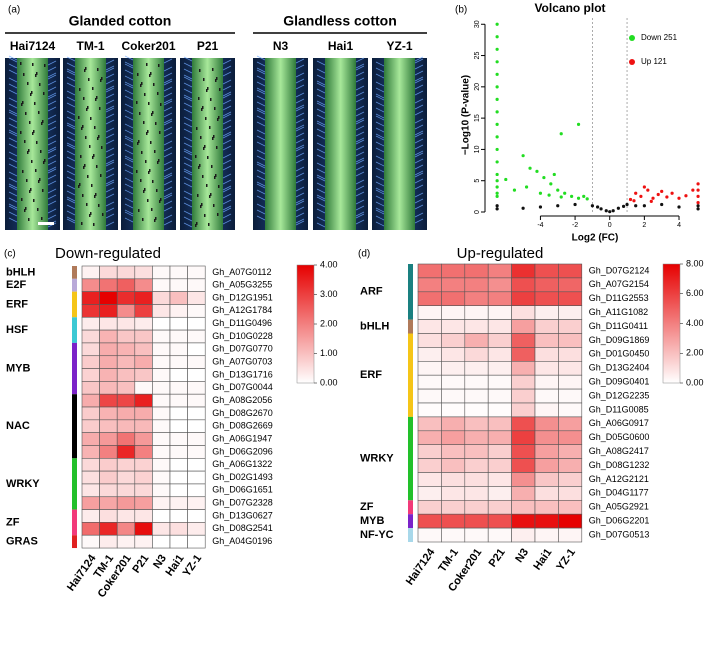  What do you see at coordinates (329, 353) in the screenshot?
I see `colorbar-label: 1.00` at bounding box center [329, 353].